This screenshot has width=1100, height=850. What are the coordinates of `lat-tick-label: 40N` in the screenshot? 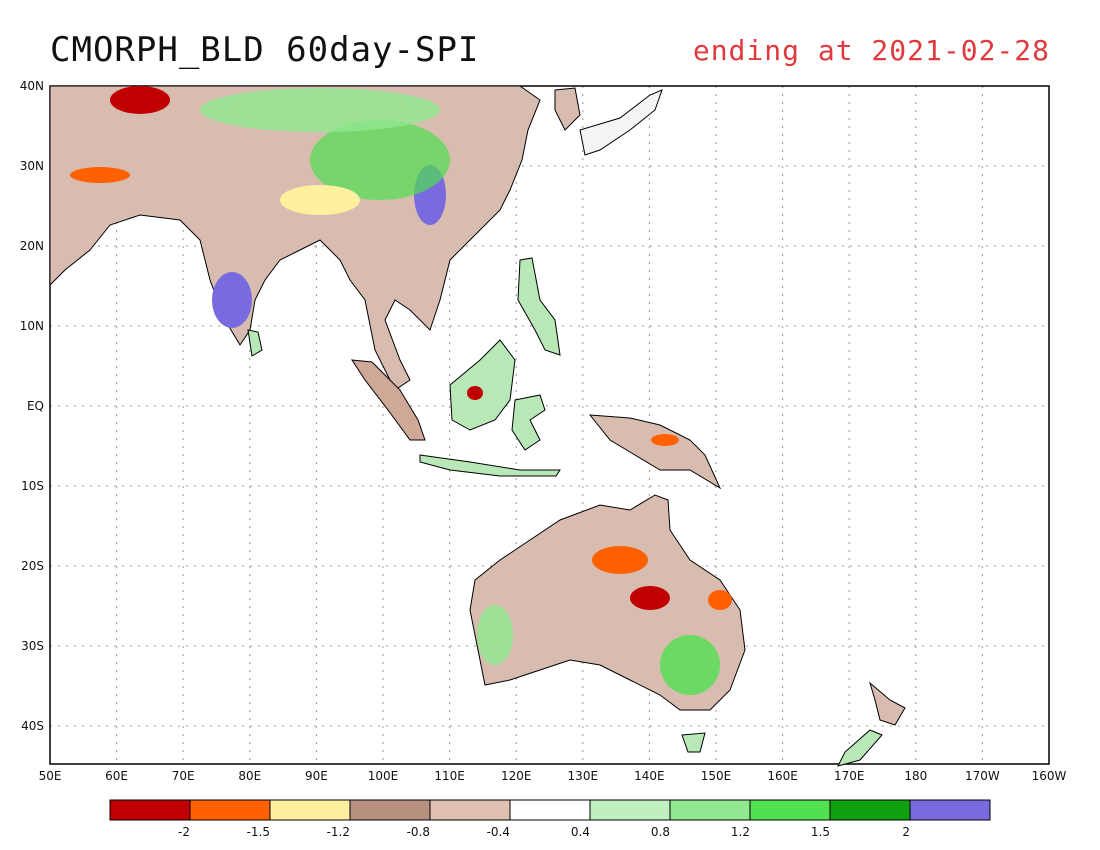 It's located at (32, 86).